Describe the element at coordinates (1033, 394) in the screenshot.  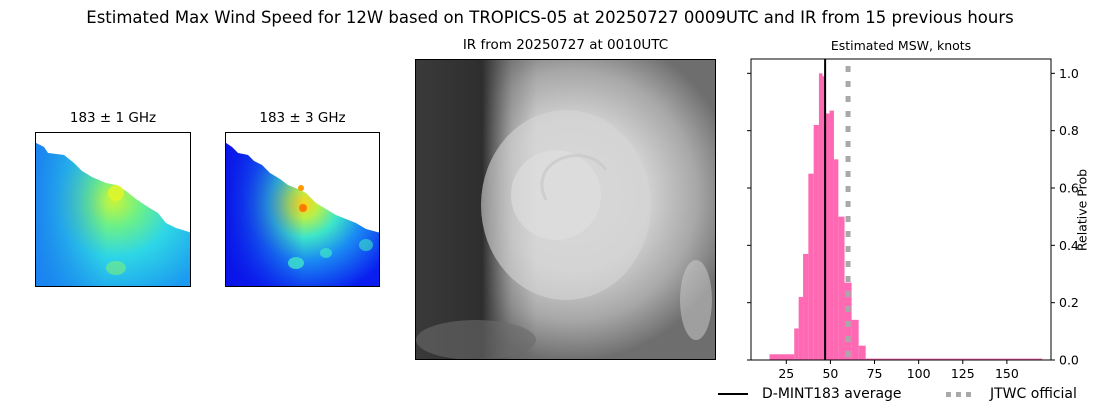
I see `legend-label-jtwc: JTWC official` at that location.